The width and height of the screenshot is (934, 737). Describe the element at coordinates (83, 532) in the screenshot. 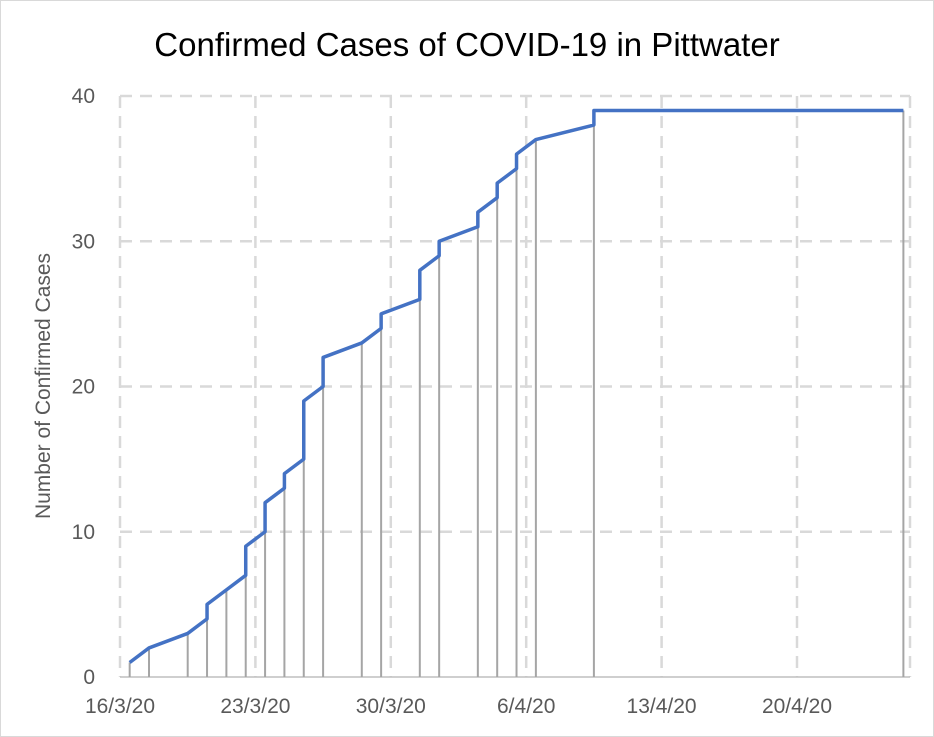

I see `y-tick-label: 10` at that location.